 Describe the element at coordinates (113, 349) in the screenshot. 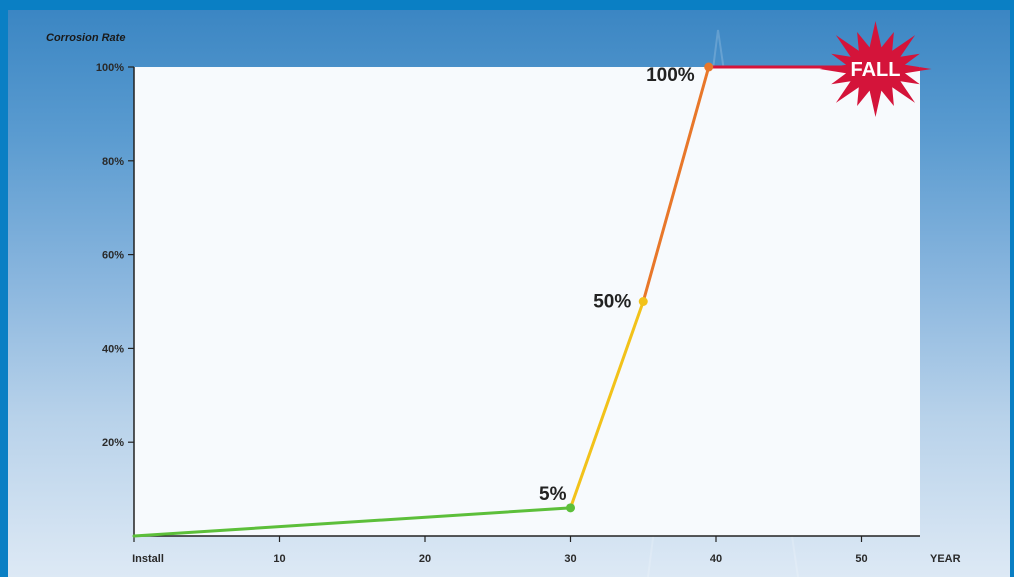

I see `y-tick-label: 40%` at that location.